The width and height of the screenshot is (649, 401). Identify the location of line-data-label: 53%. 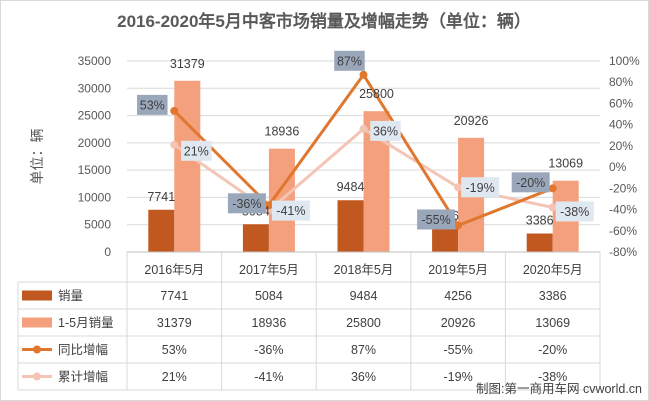
(152, 105).